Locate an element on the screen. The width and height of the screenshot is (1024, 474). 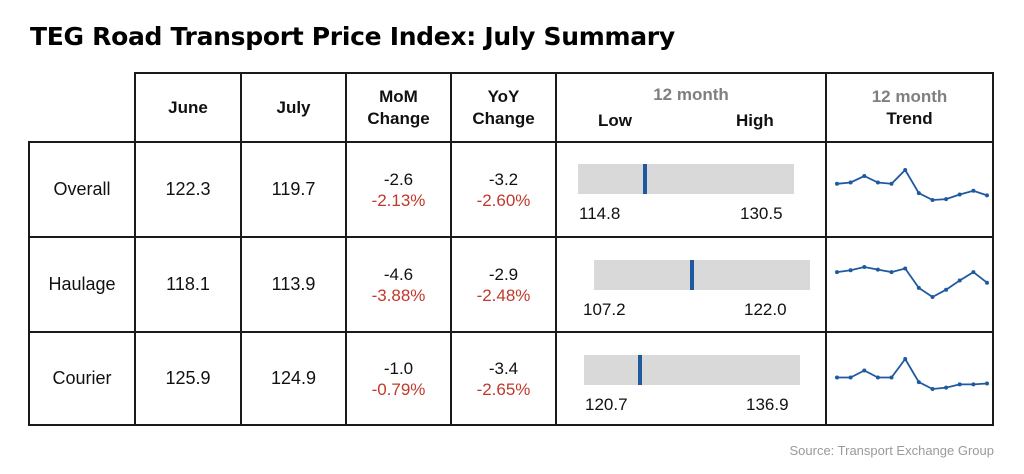
range-bar is located at coordinates (702, 275).